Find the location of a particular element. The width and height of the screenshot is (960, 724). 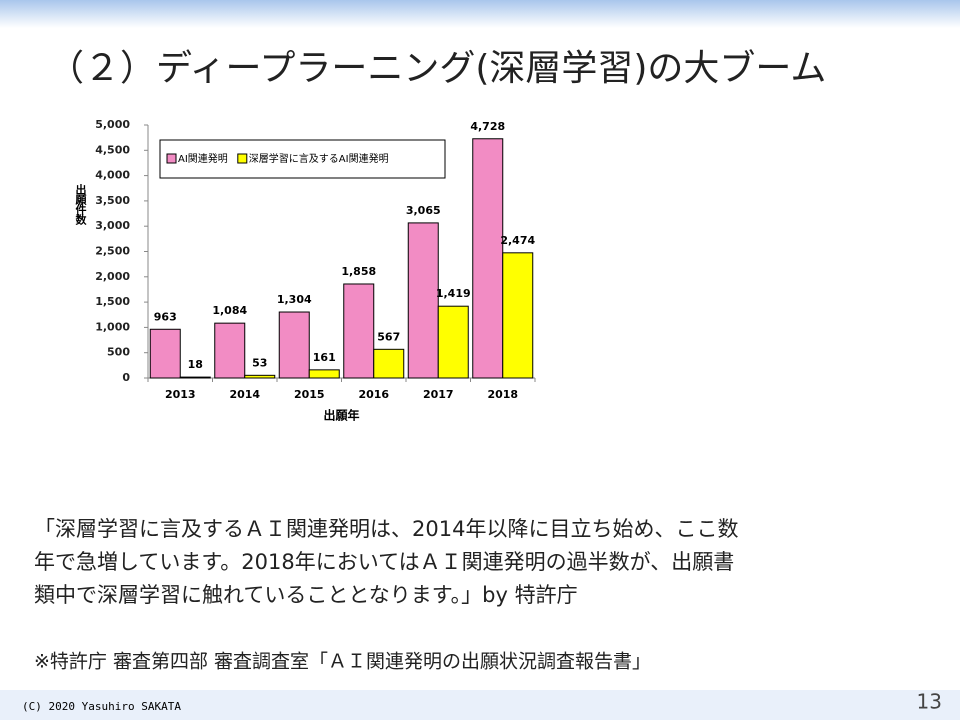

y-tick-label: 5,000 is located at coordinates (112, 124).